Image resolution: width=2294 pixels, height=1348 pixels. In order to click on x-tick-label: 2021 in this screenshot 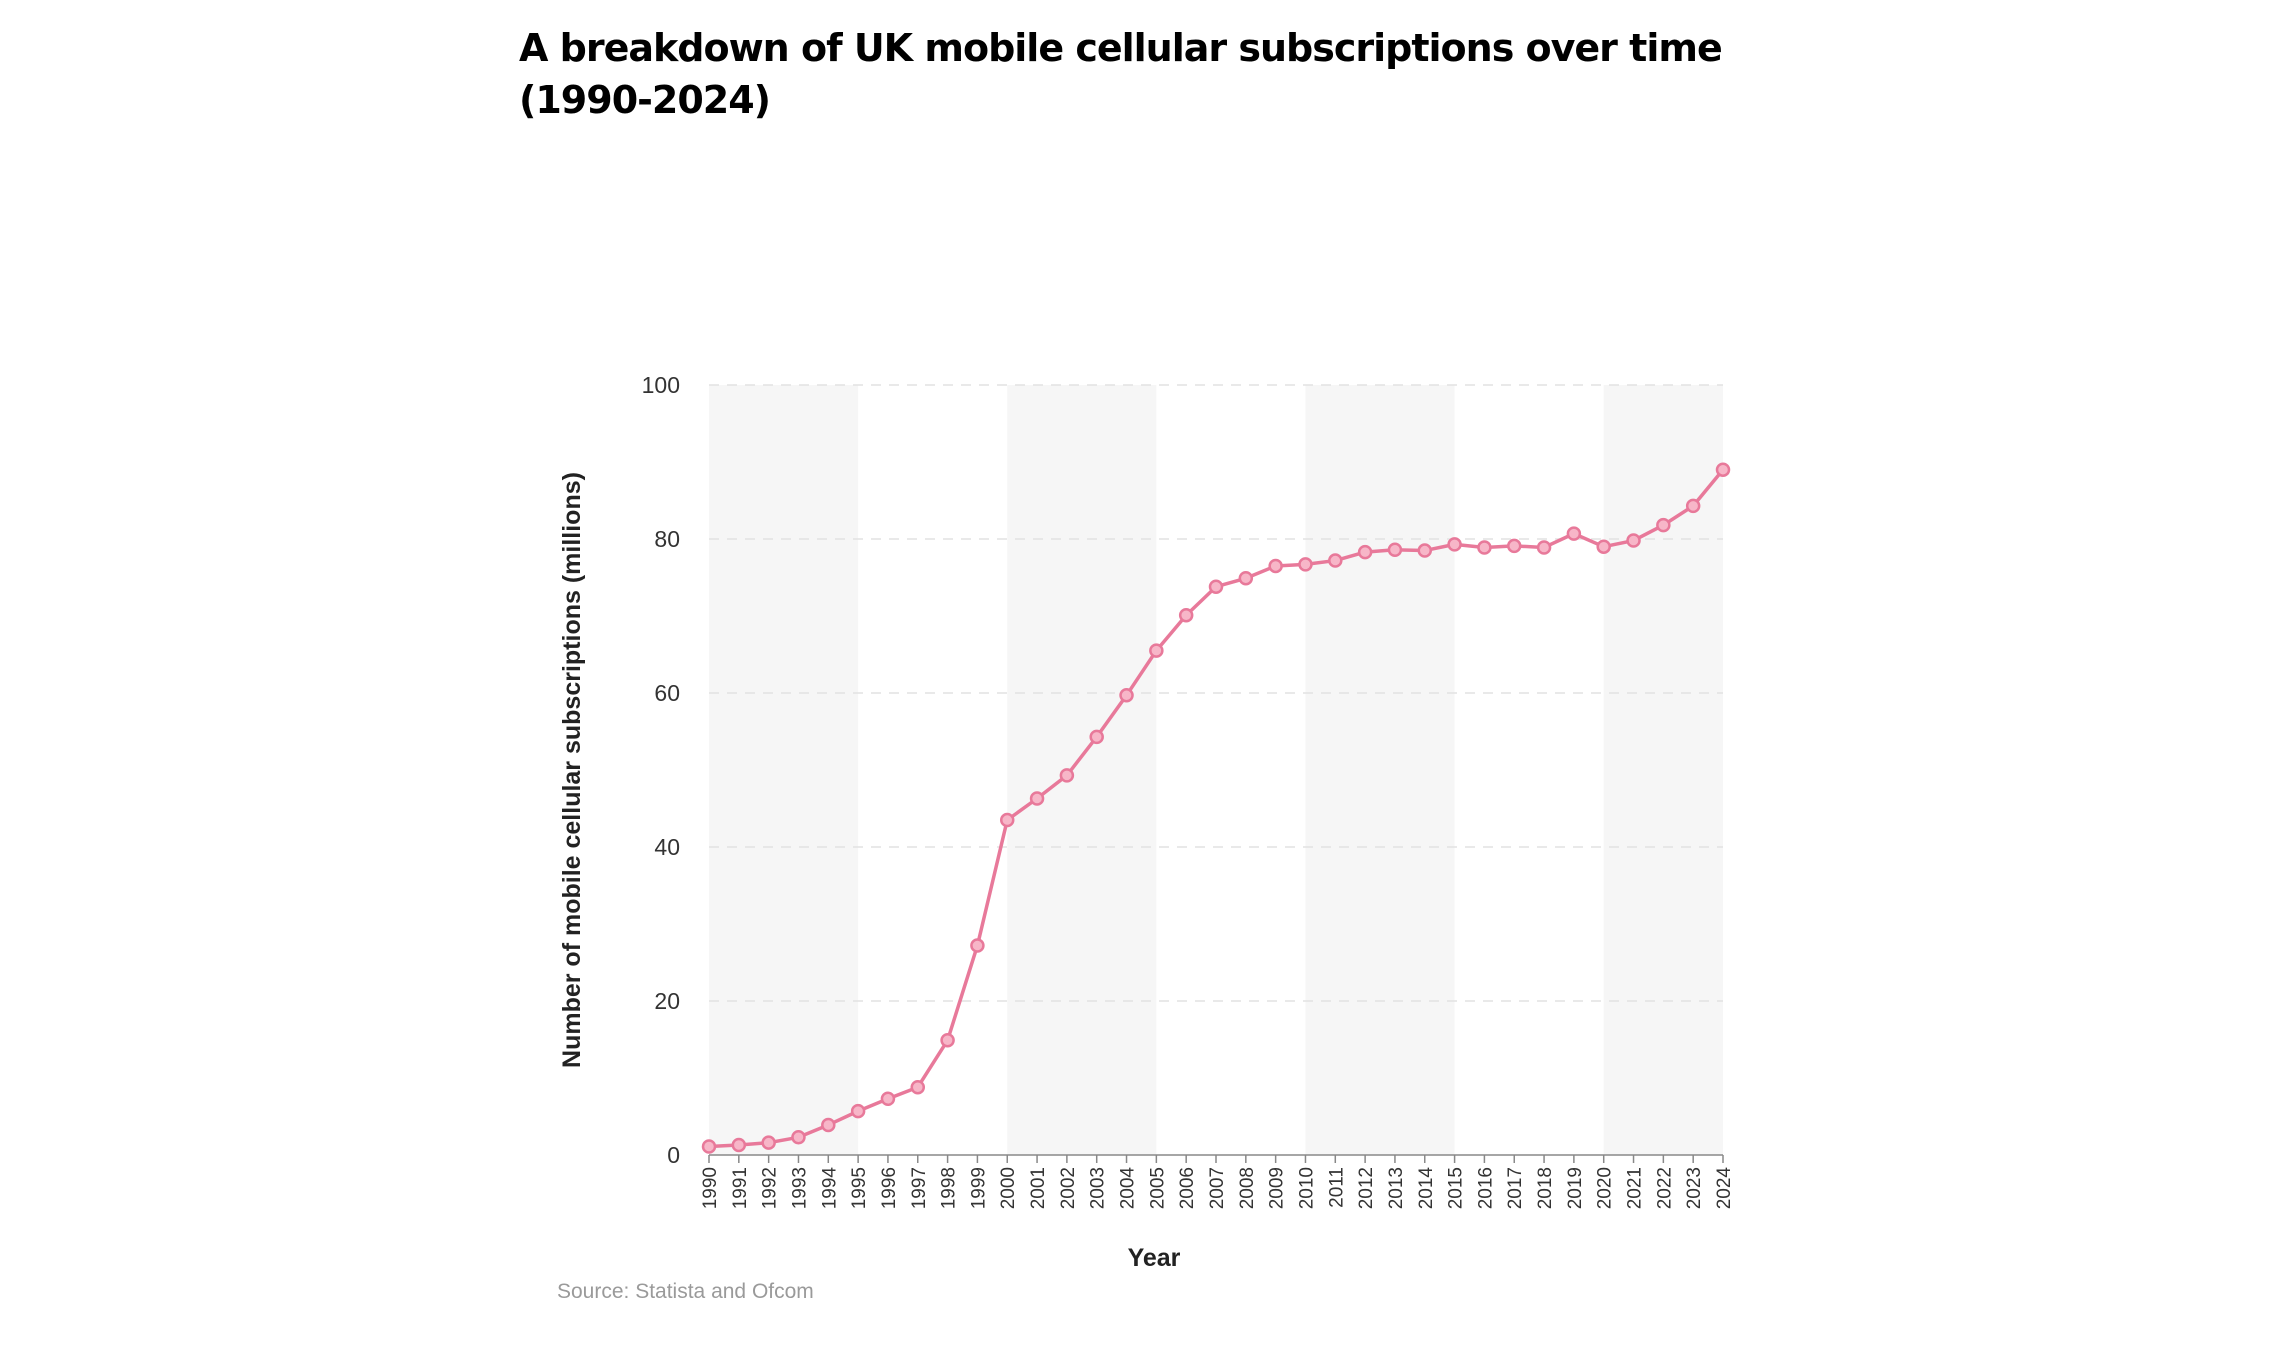, I will do `click(1635, 1188)`.